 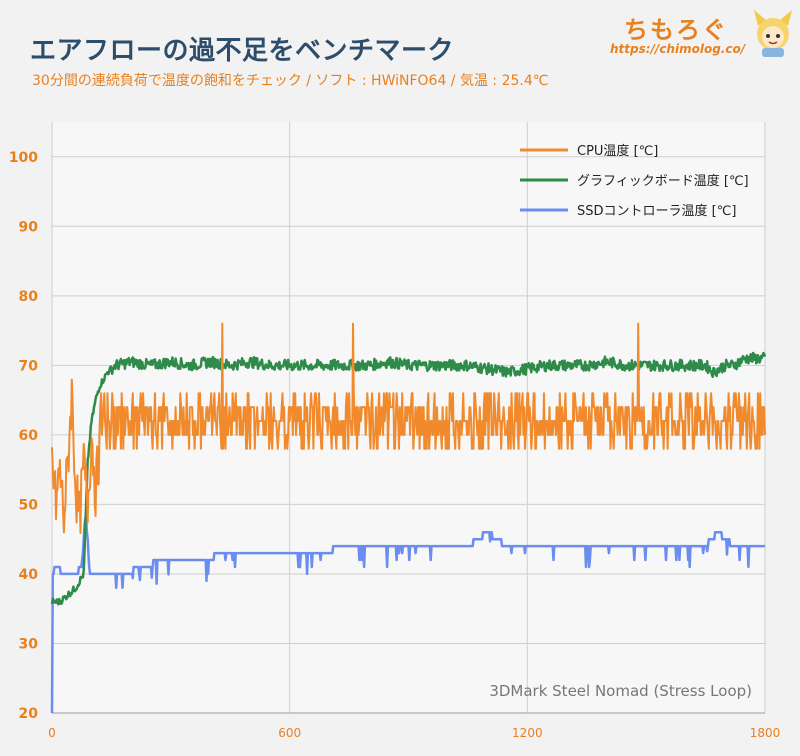 What do you see at coordinates (414, 733) in the screenshot?
I see `x-axis: 0 600 1200 1800` at bounding box center [414, 733].